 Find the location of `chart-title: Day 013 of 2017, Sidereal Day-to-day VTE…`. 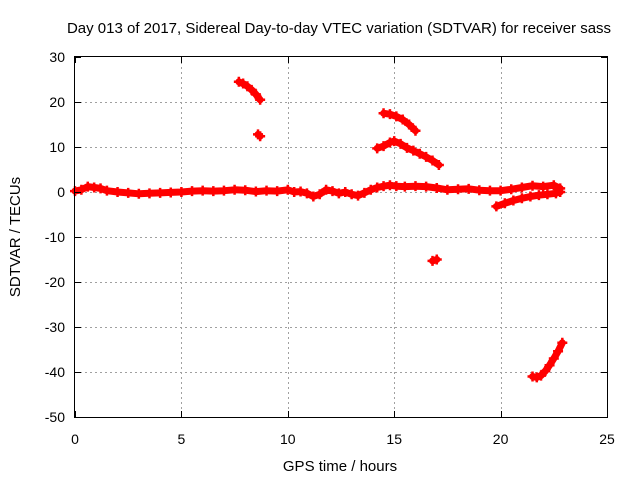

chart-title: Day 013 of 2017, Sidereal Day-to-day VTE… is located at coordinates (339, 28).